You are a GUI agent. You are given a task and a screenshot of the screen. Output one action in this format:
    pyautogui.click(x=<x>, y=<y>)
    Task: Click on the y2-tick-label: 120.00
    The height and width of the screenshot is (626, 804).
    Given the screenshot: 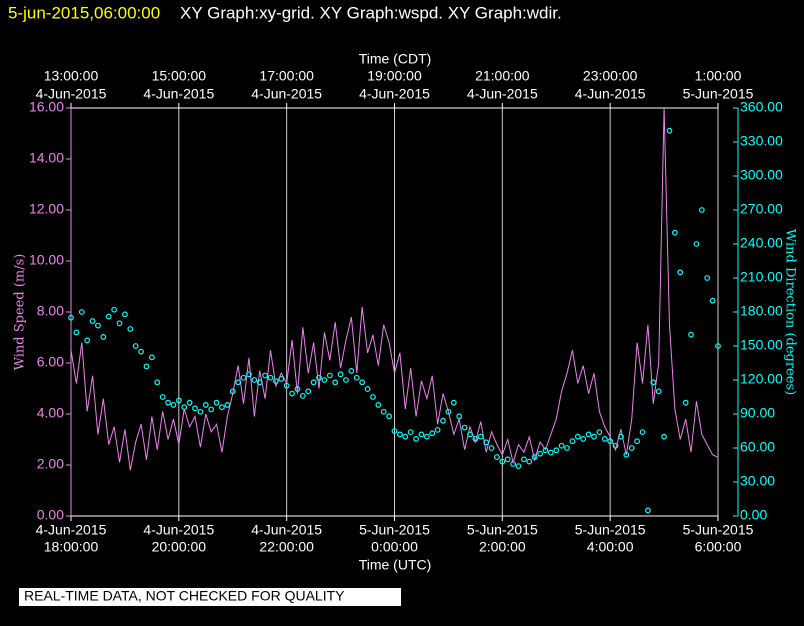 What is the action you would take?
    pyautogui.click(x=761, y=379)
    